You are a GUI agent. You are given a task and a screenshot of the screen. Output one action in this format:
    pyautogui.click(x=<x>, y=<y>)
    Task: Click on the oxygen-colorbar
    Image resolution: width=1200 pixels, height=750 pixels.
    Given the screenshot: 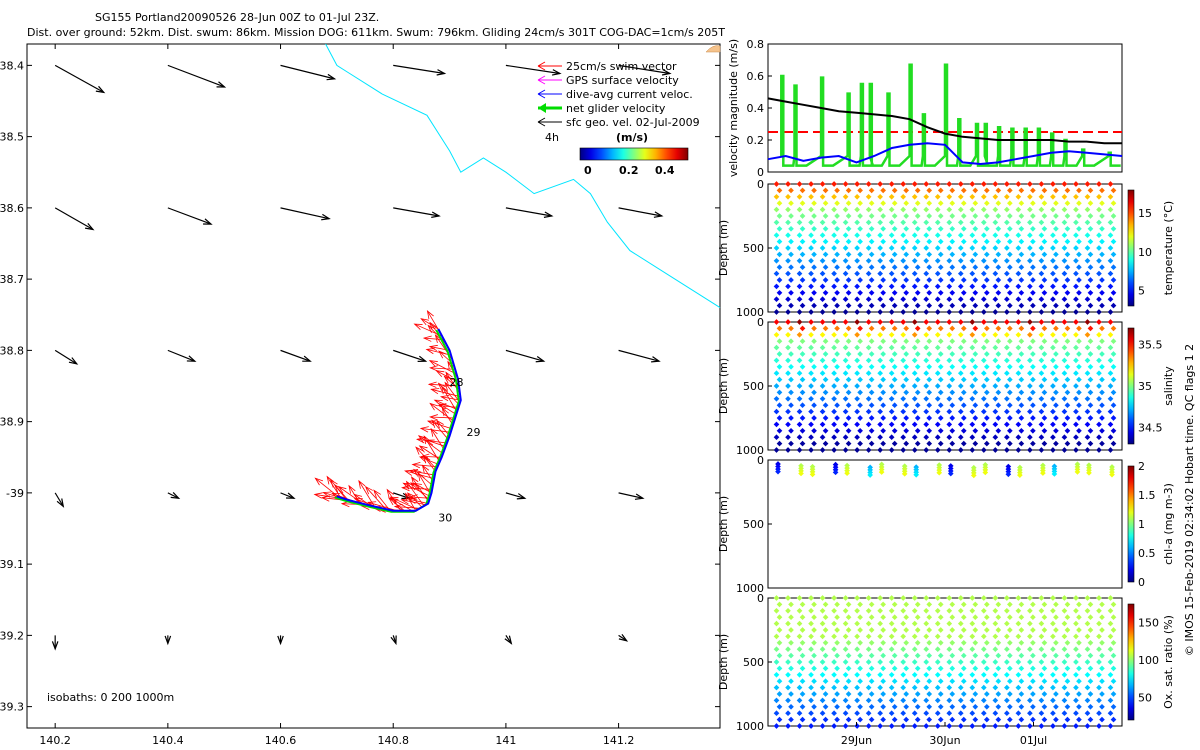 What is the action you would take?
    pyautogui.click(x=1131, y=662)
    